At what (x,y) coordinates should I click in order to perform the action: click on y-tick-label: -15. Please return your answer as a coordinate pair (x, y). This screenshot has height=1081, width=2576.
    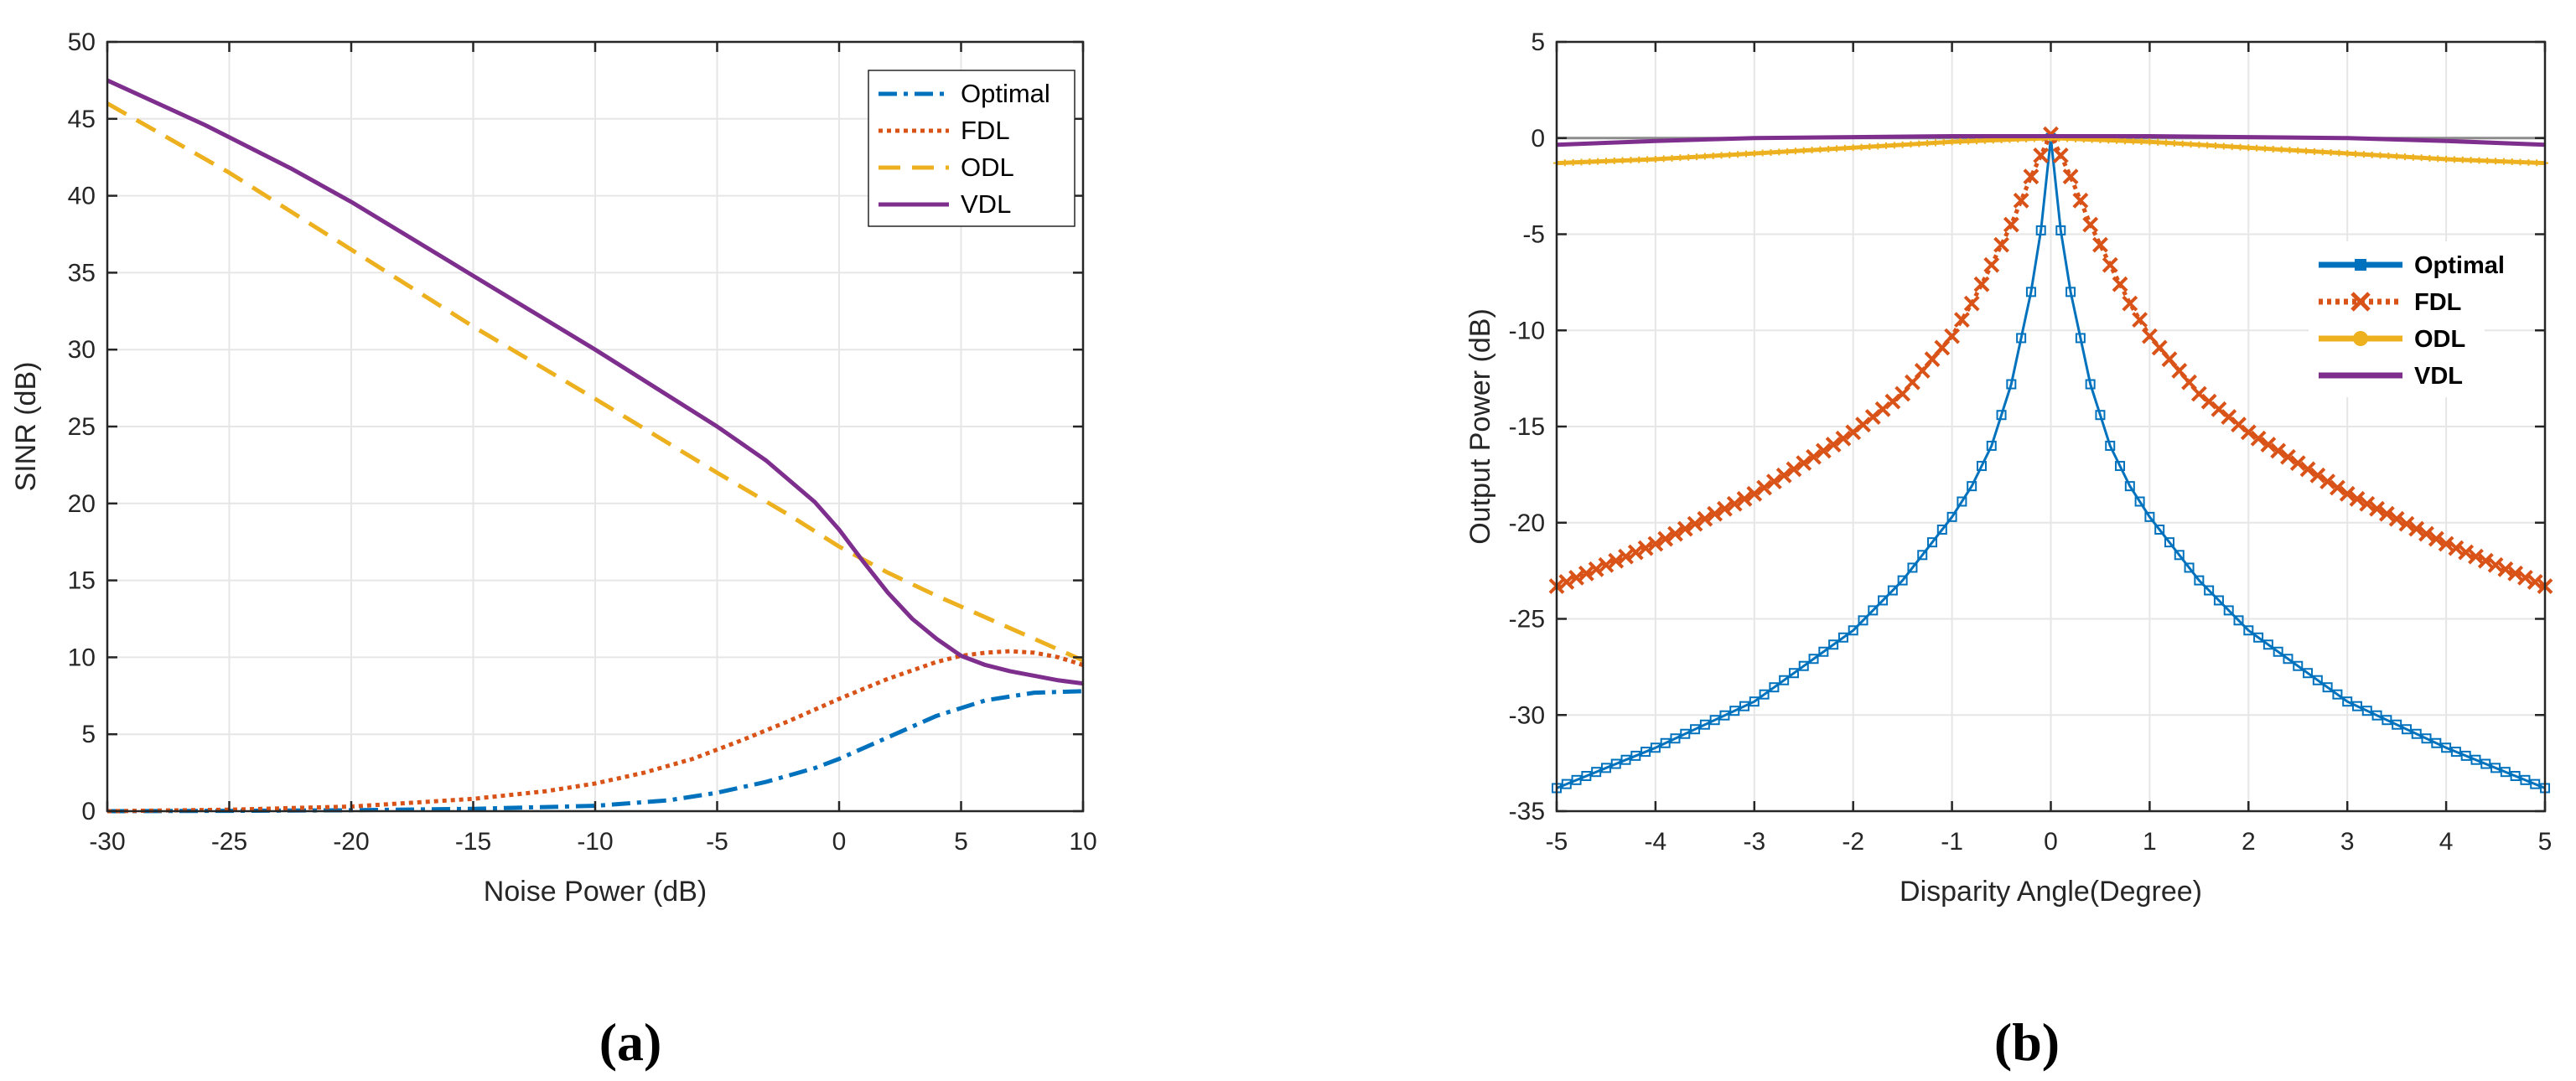
    Looking at the image, I should click on (1527, 427).